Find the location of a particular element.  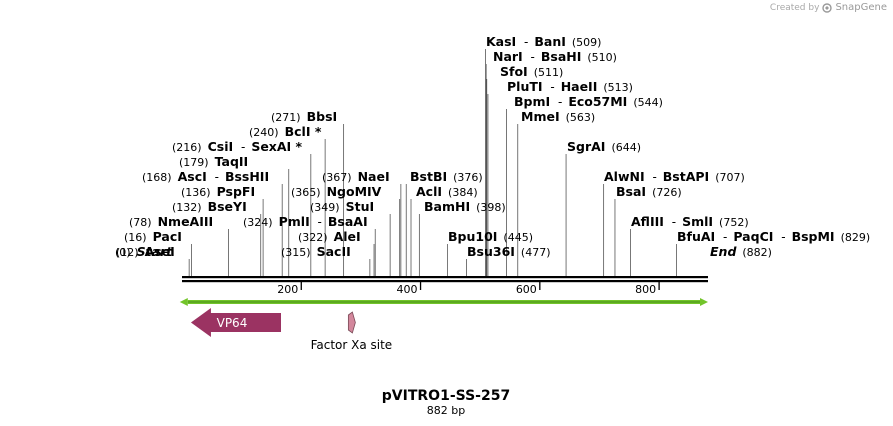

site-label: (324) PmlI - BsaAI is located at coordinates (305, 221).